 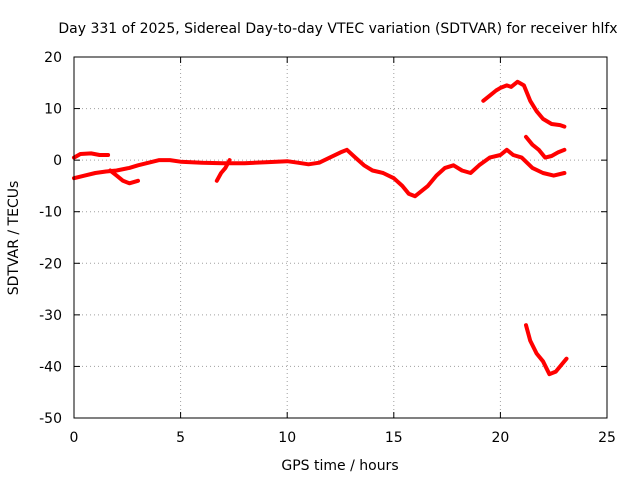 What do you see at coordinates (319, 173) in the screenshot?
I see `series-line-s2` at bounding box center [319, 173].